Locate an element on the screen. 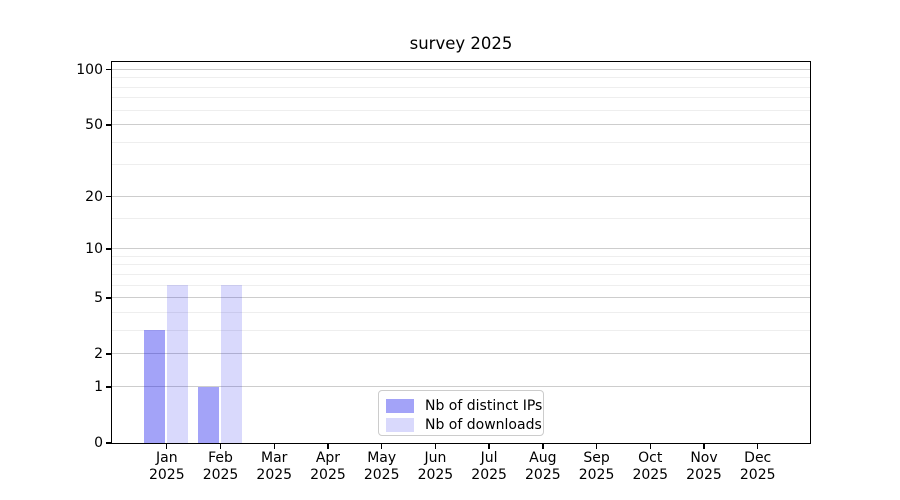  y-tick-label: 1 is located at coordinates (98, 386).